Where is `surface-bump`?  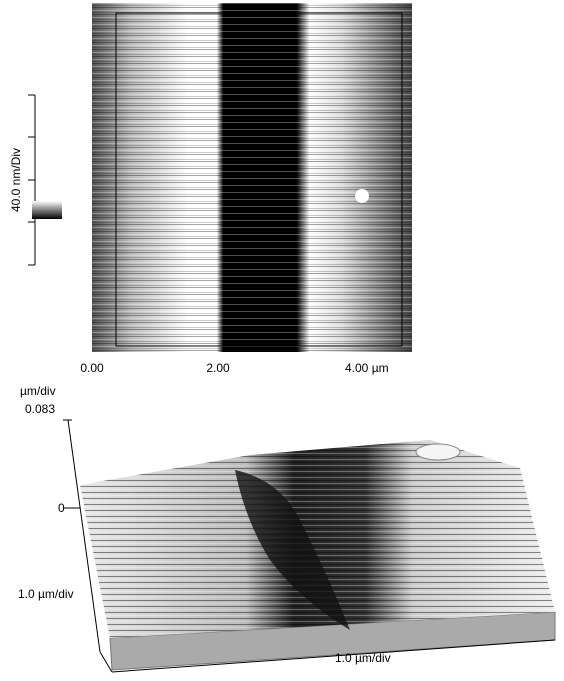 surface-bump is located at coordinates (438, 452).